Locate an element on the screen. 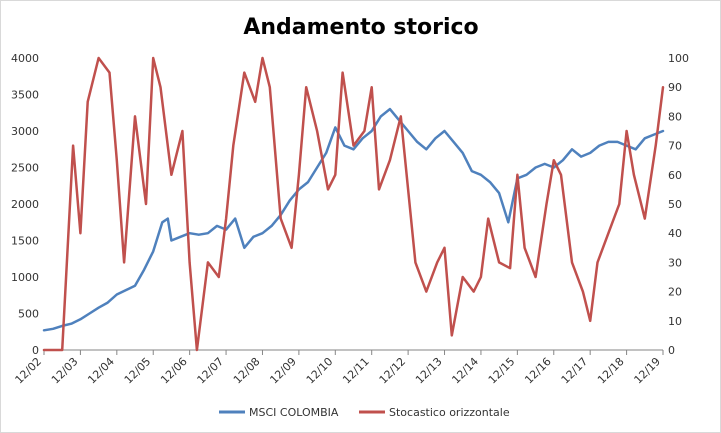  x-tick-label: 12/14 is located at coordinates (465, 371).